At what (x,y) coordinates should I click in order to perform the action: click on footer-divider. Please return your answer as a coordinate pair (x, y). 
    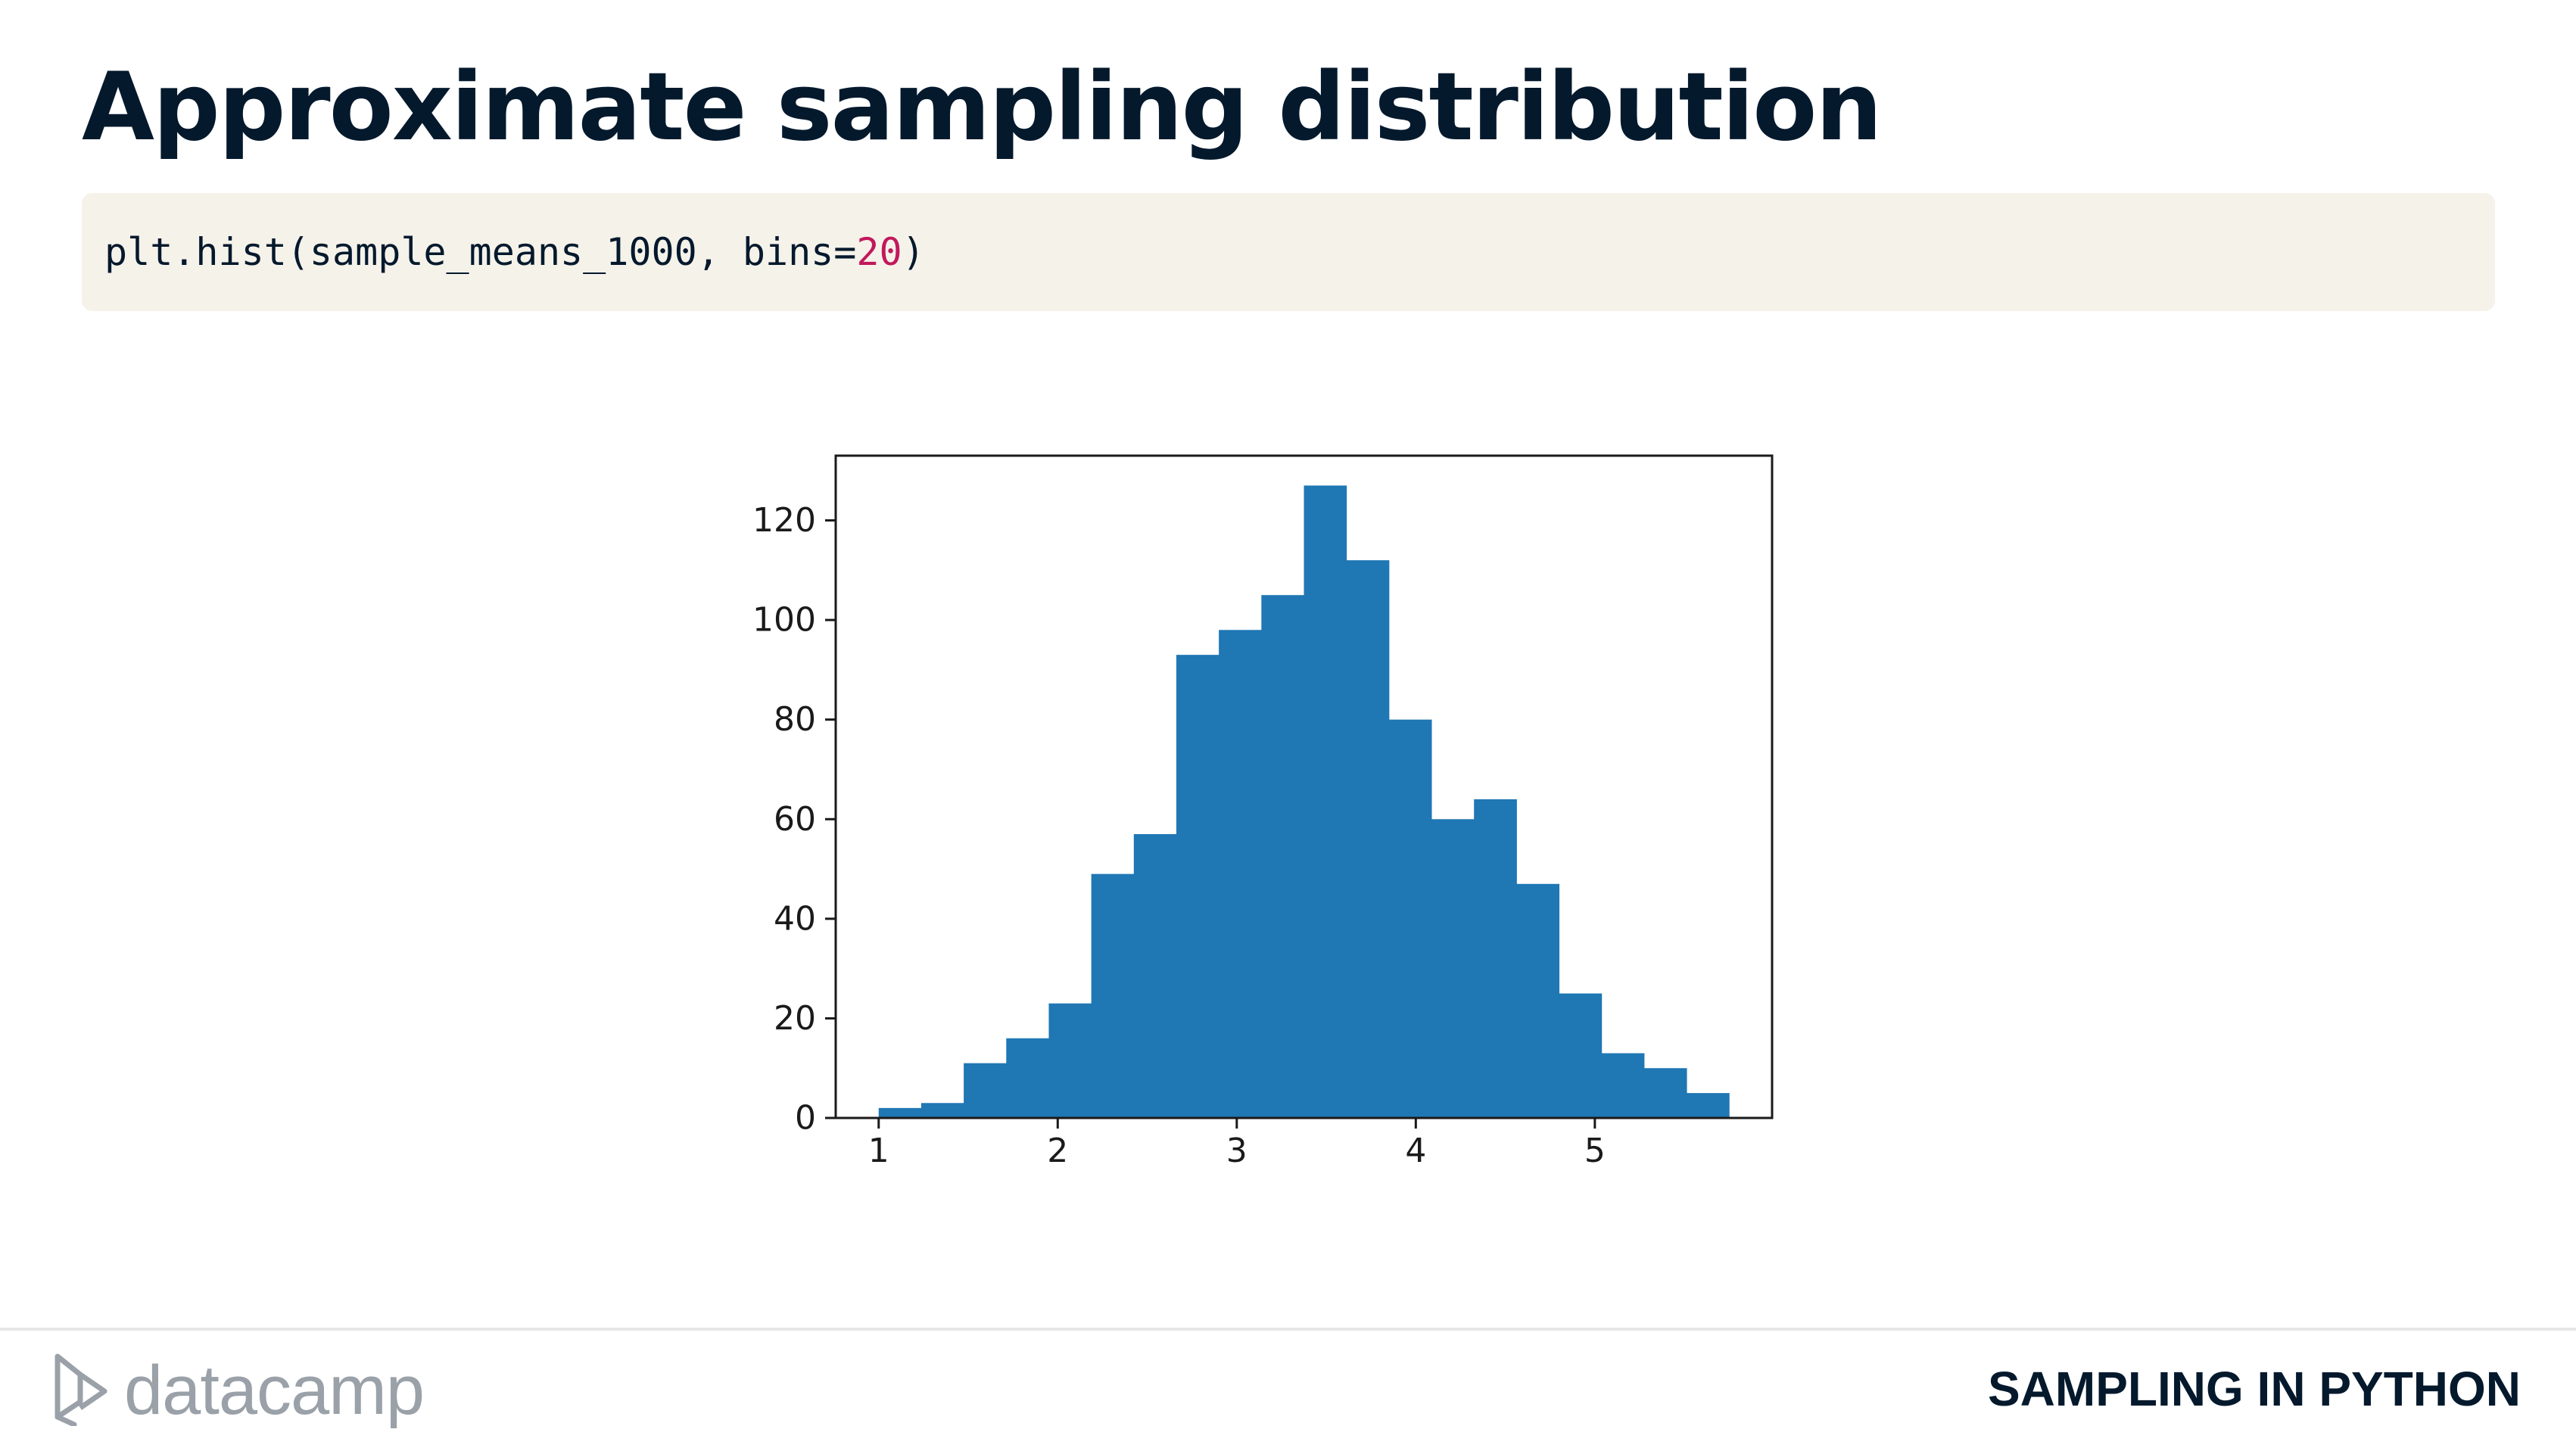
    Looking at the image, I should click on (1288, 1329).